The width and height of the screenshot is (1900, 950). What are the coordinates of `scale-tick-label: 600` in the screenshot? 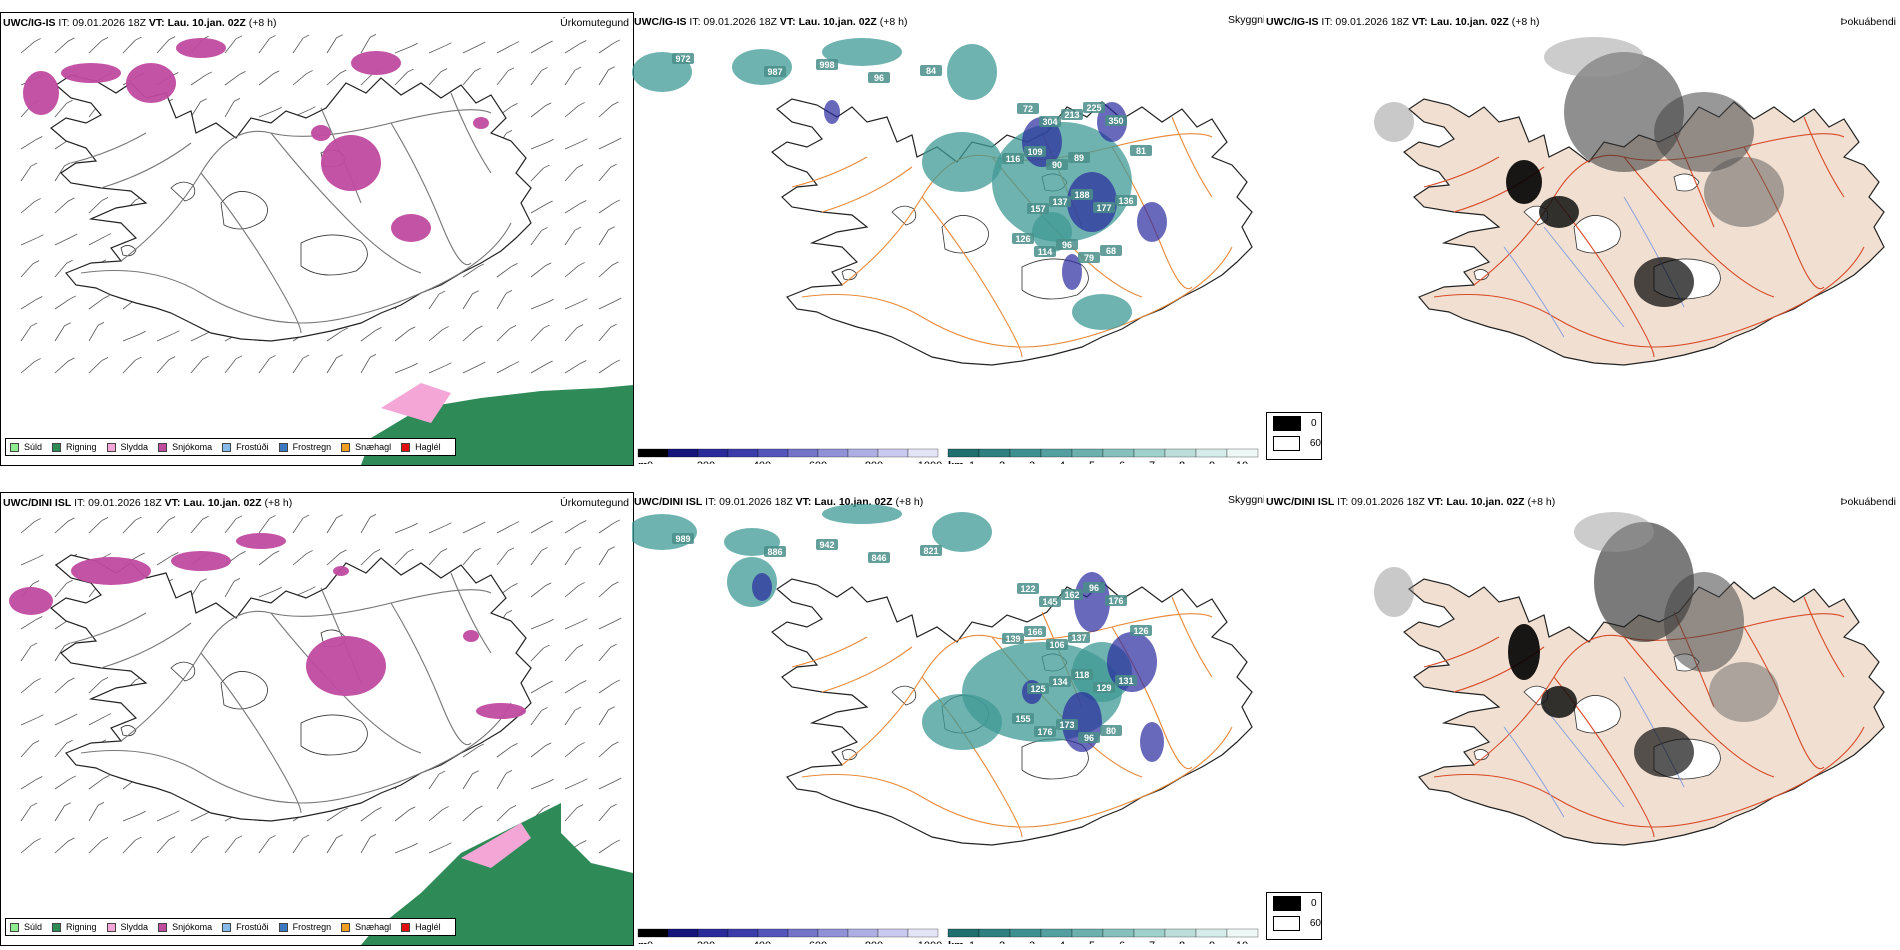 It's located at (818, 462).